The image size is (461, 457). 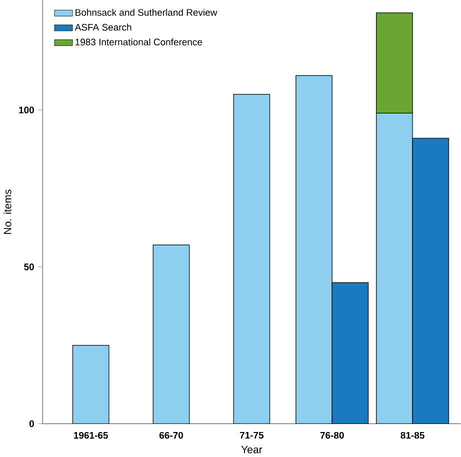 I want to click on legend-label: Bohnsack and Sutherland Review, so click(x=147, y=12).